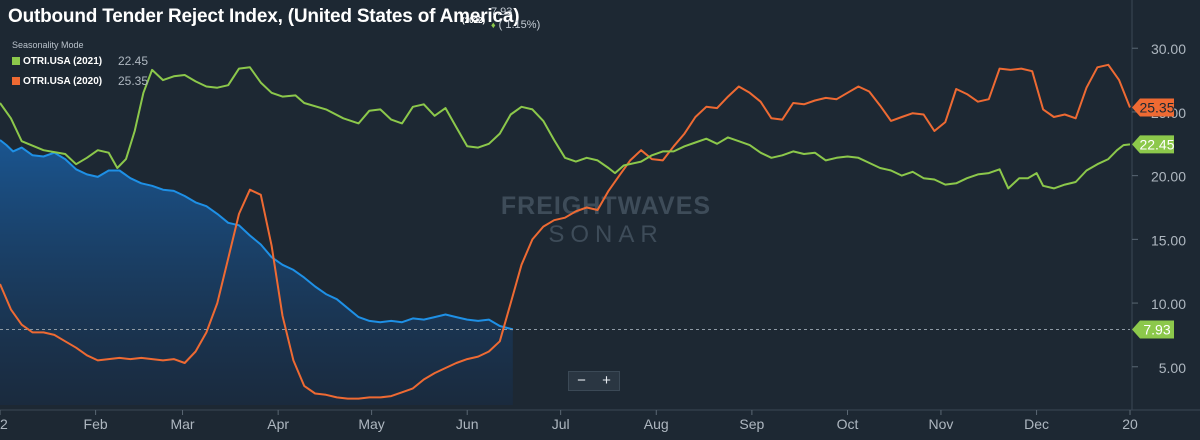 This screenshot has height=440, width=1200. Describe the element at coordinates (519, 25) in the screenshot. I see `change-value: ( 1.15%)` at that location.